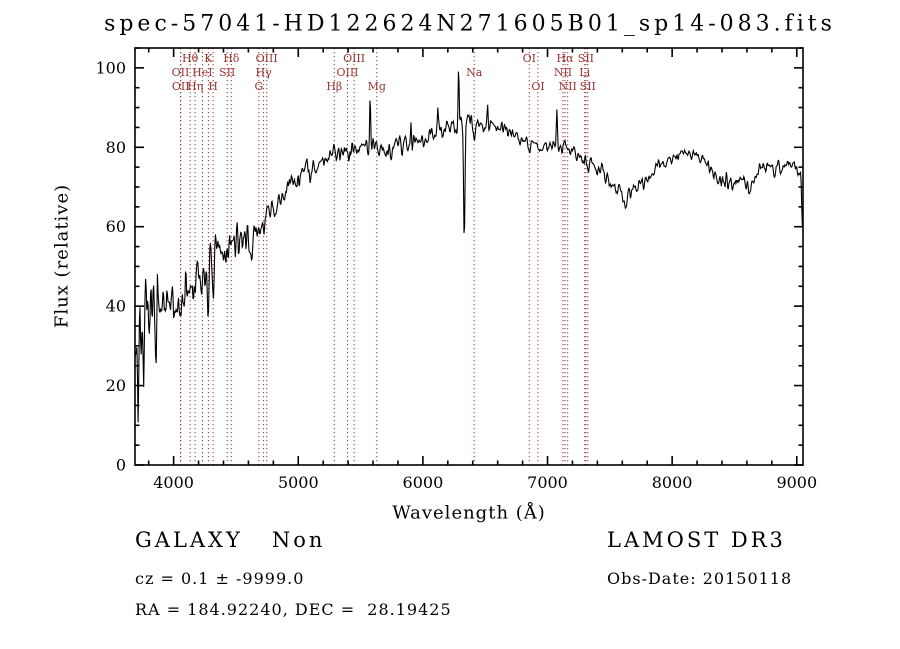 This screenshot has height=649, width=900. Describe the element at coordinates (298, 482) in the screenshot. I see `x-tick-label: 5000` at that location.